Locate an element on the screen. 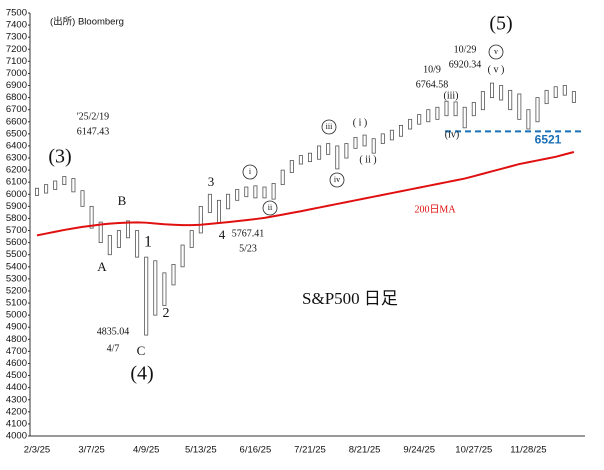 The width and height of the screenshot is (604, 470). x-tick-label: 2/3/25 is located at coordinates (37, 450).